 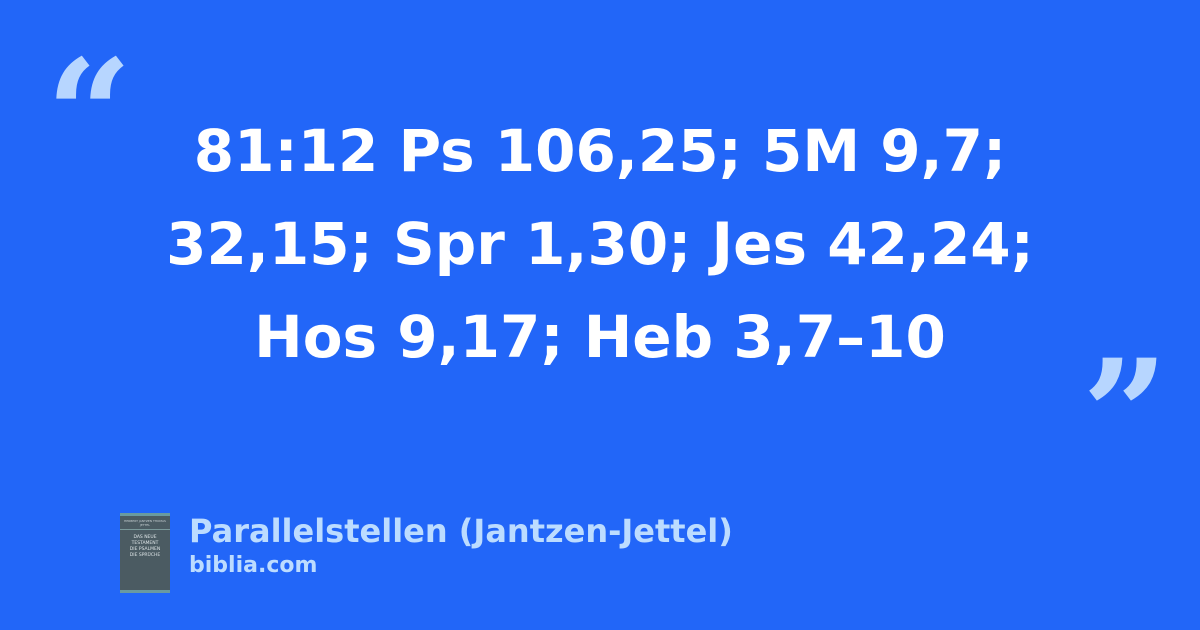 What do you see at coordinates (1125, 415) in the screenshot?
I see `close-quote-mark: ”` at bounding box center [1125, 415].